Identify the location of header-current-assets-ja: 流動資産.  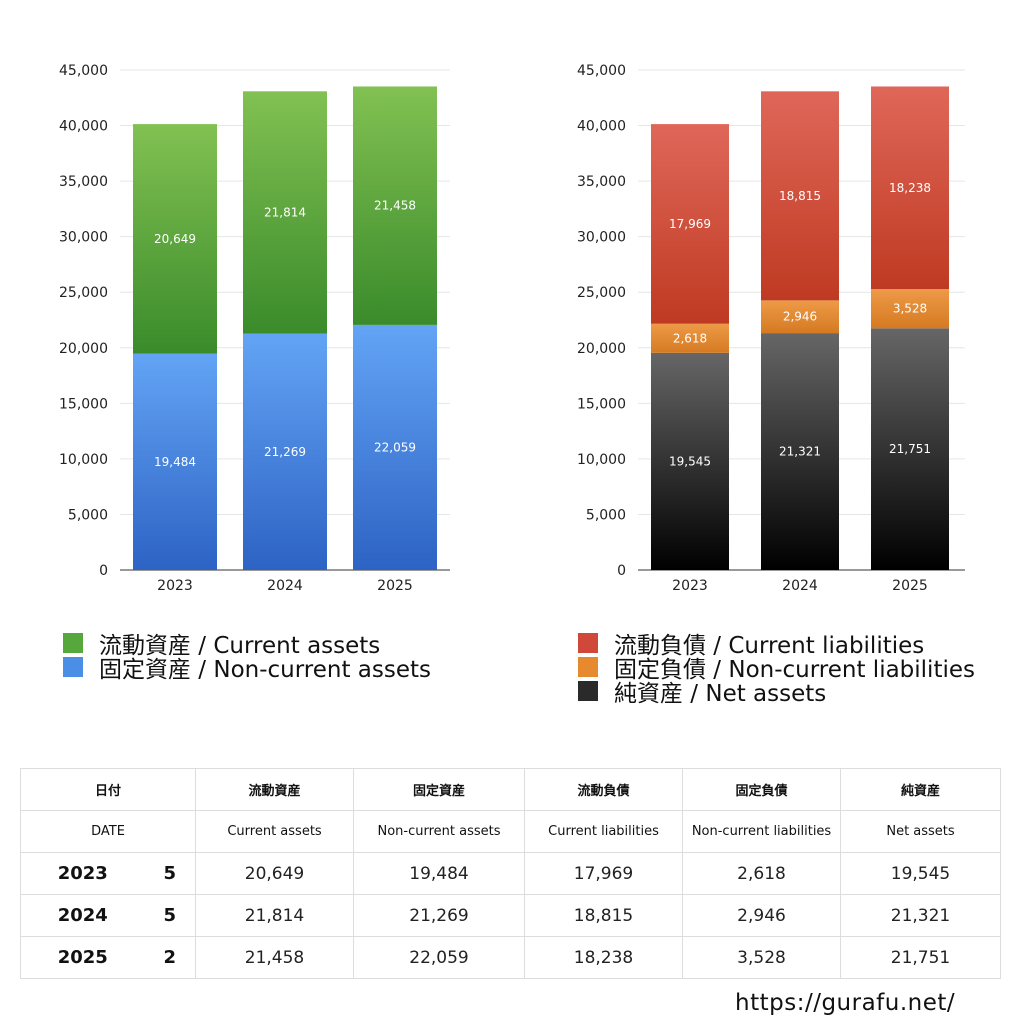
(275, 789).